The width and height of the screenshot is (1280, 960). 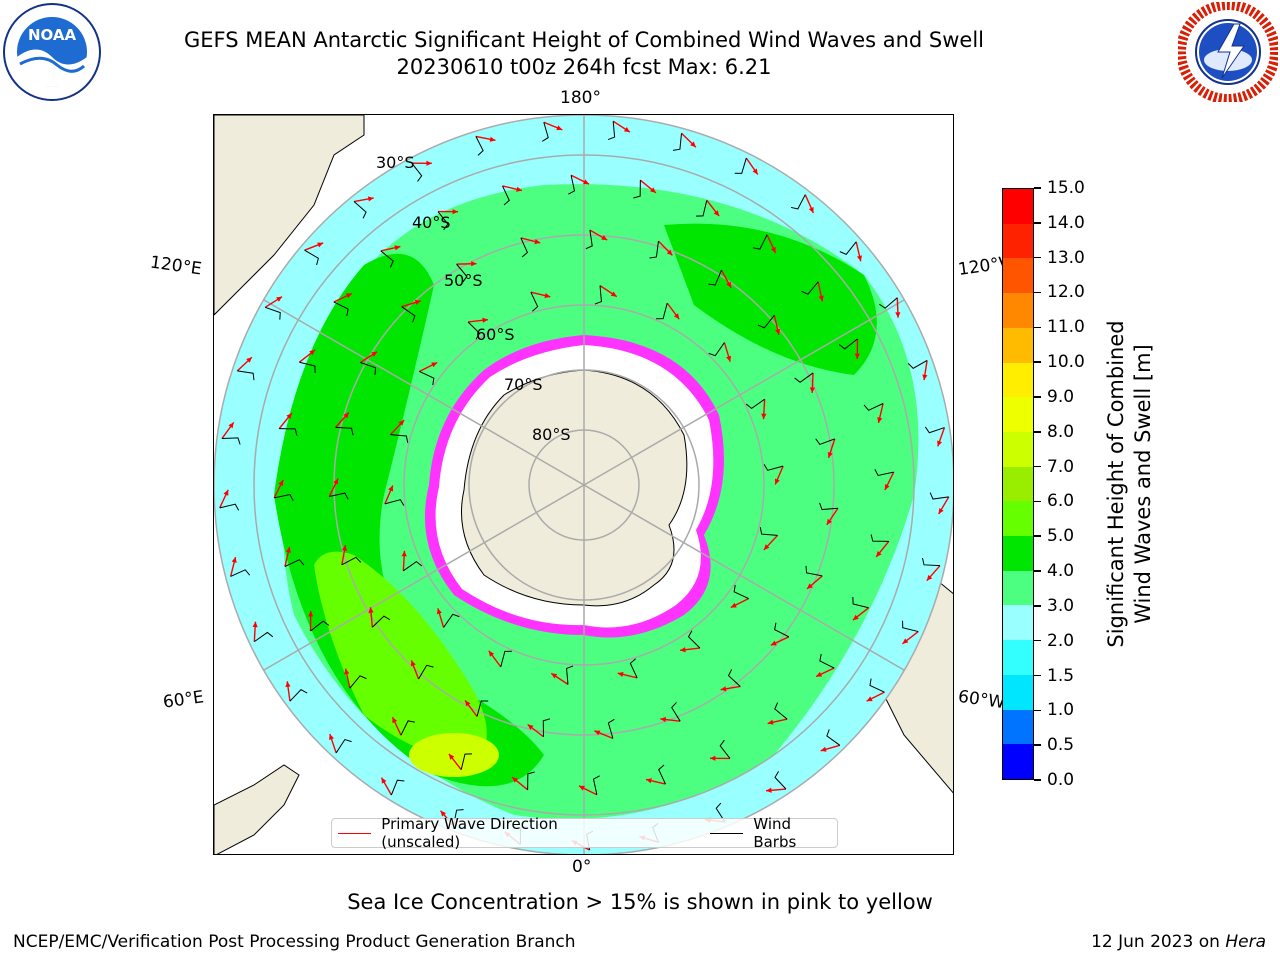 What do you see at coordinates (257, 809) in the screenshot?
I see `africa-landmass` at bounding box center [257, 809].